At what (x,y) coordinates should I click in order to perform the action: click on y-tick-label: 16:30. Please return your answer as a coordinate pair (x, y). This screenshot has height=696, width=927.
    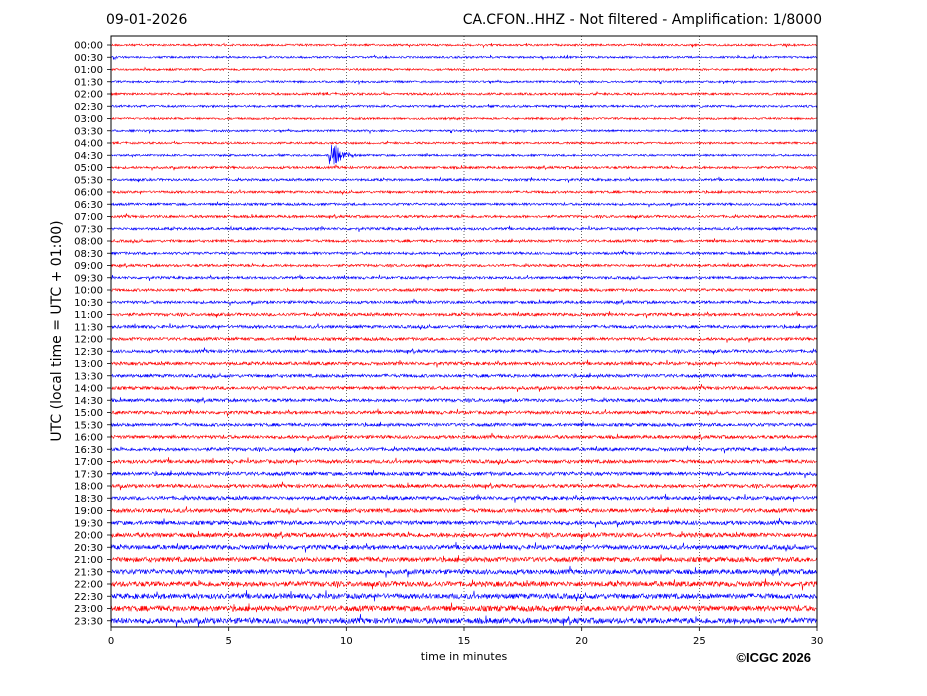
    Looking at the image, I should click on (88, 450).